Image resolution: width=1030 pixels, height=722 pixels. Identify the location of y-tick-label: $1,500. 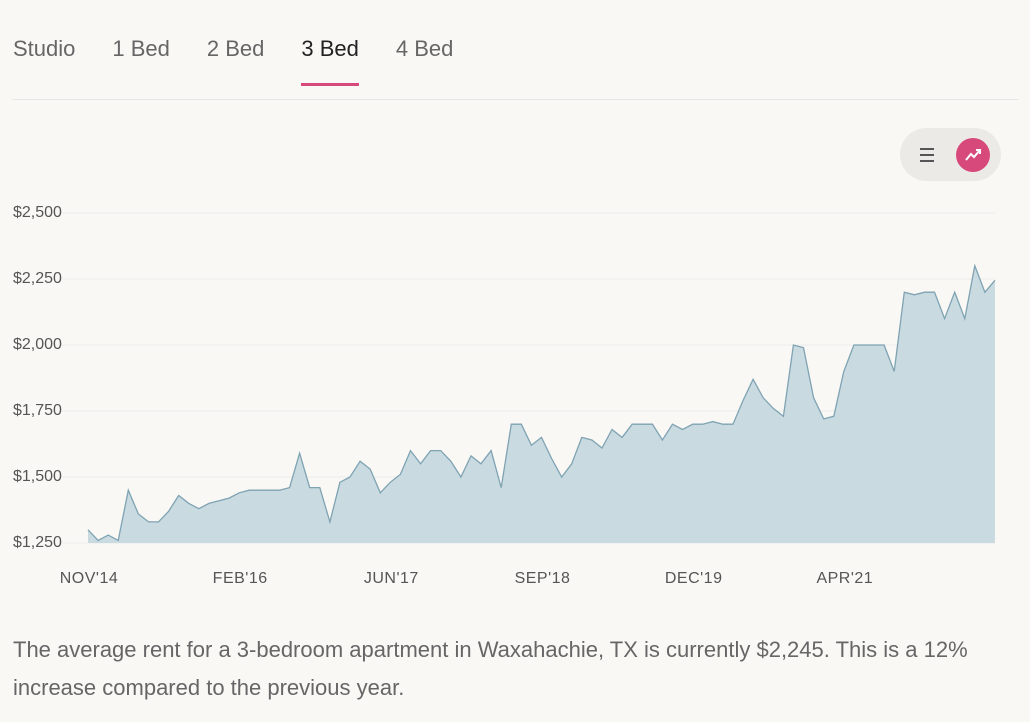
(37, 476).